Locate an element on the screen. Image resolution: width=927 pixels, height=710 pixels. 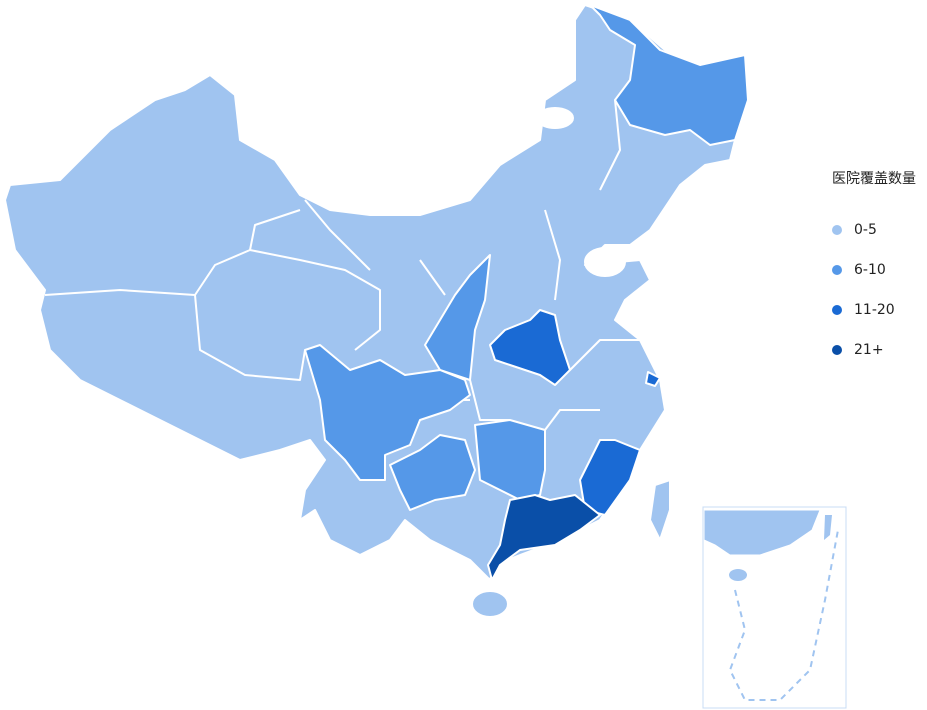
legend-label: 0-5 is located at coordinates (865, 230).